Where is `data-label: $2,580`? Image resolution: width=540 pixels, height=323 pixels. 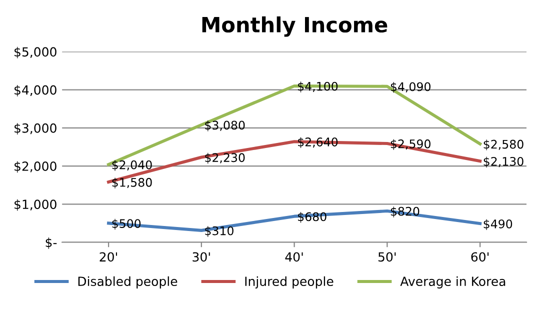
data-label: $2,580 is located at coordinates (504, 145).